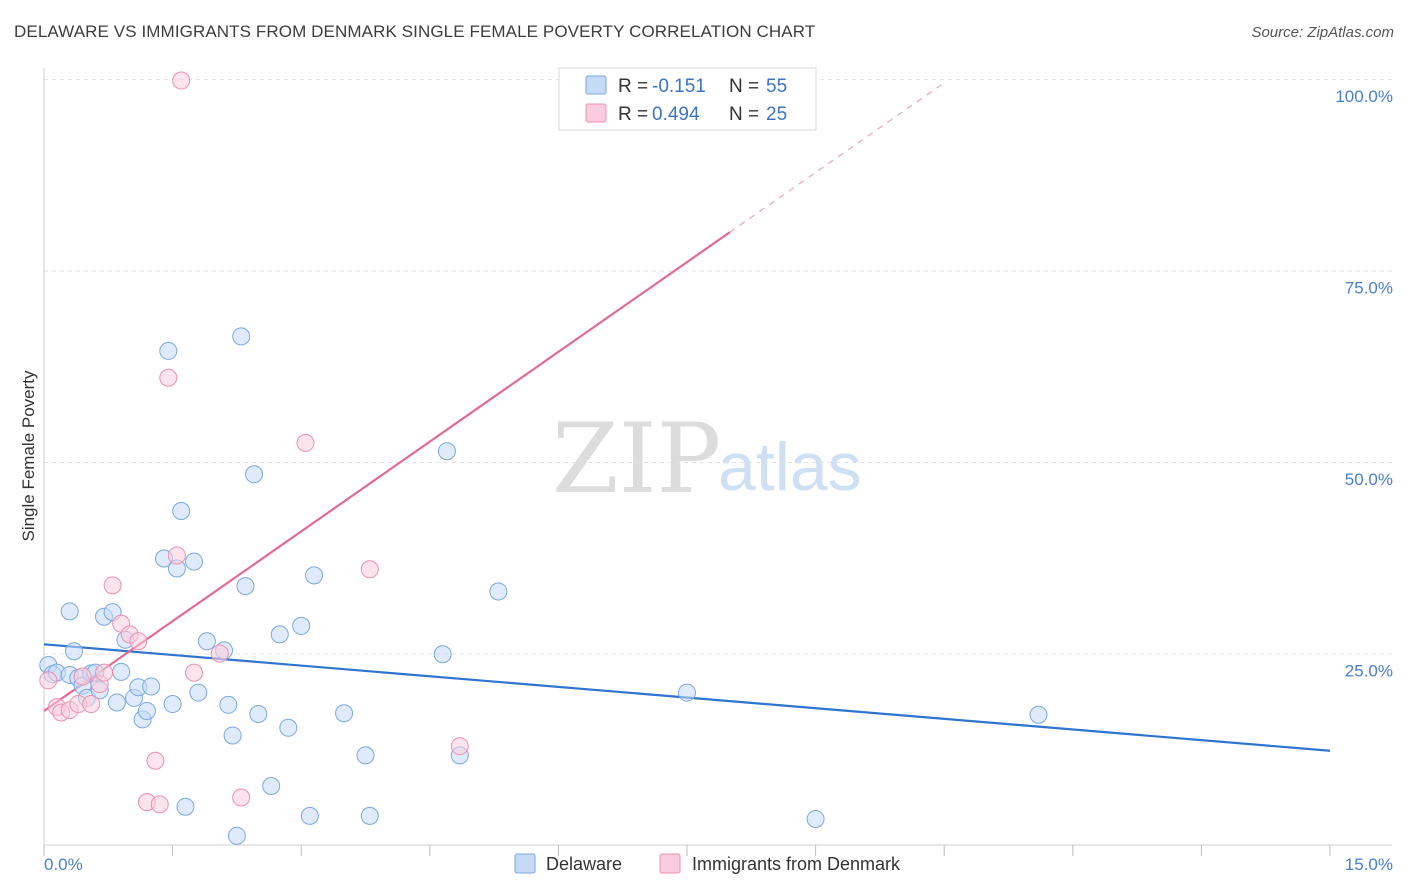 The width and height of the screenshot is (1406, 892). I want to click on x-tick-label-max: 15.0%, so click(1369, 864).